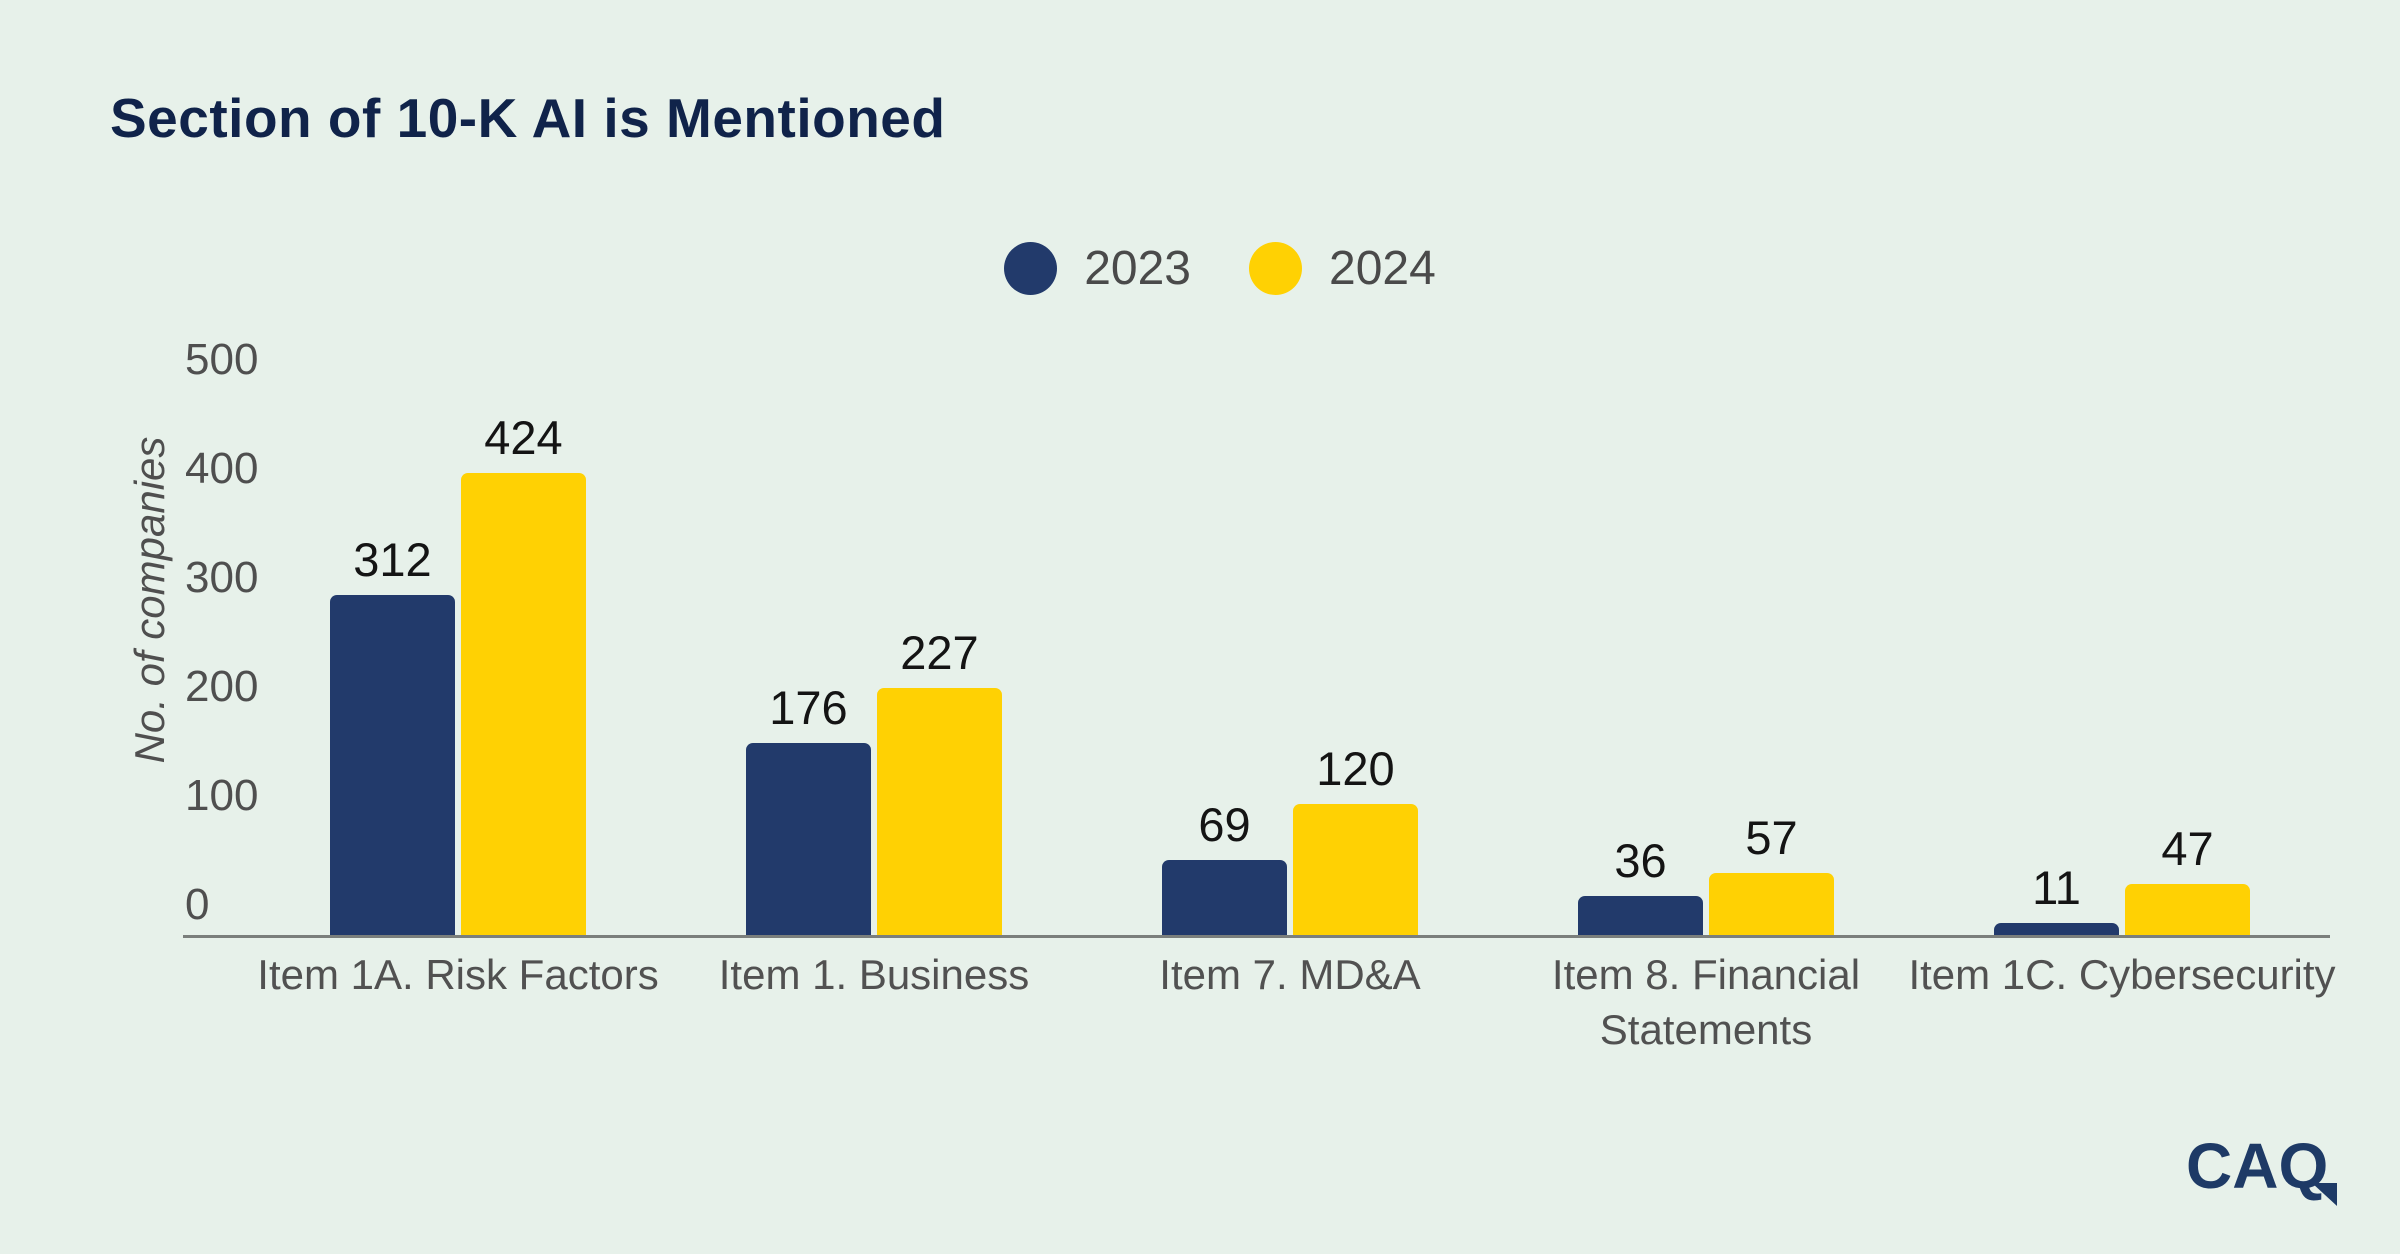 This screenshot has width=2400, height=1254. What do you see at coordinates (808, 708) in the screenshot?
I see `bar-value-label-2023-item-1-business: 176` at bounding box center [808, 708].